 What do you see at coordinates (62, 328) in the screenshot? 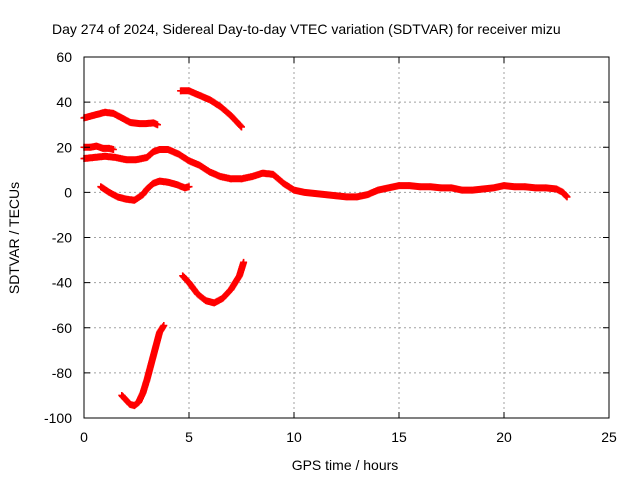
I see `y-tick-label: -60` at bounding box center [62, 328].